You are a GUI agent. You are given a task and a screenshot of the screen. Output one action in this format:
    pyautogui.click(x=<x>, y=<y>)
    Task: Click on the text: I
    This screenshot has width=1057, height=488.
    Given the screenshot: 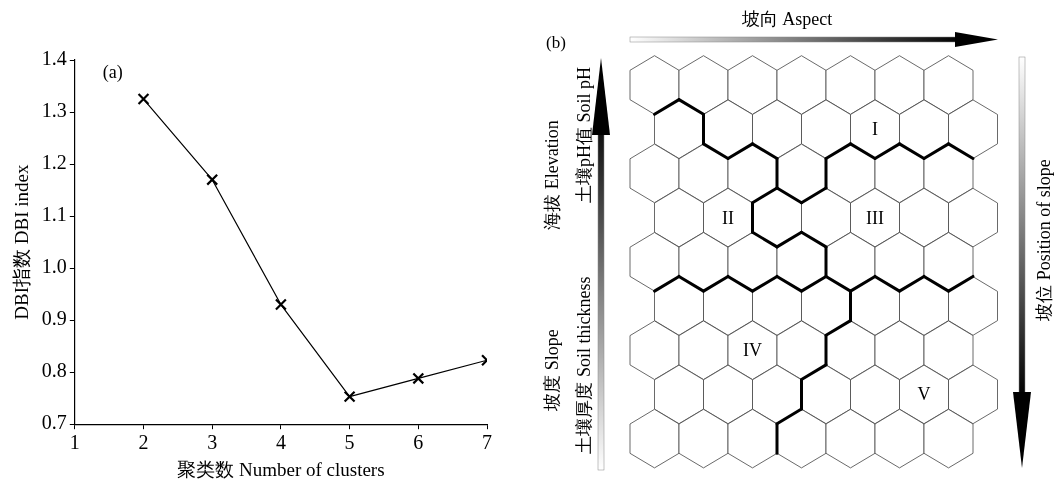 What is the action you would take?
    pyautogui.click(x=875, y=129)
    